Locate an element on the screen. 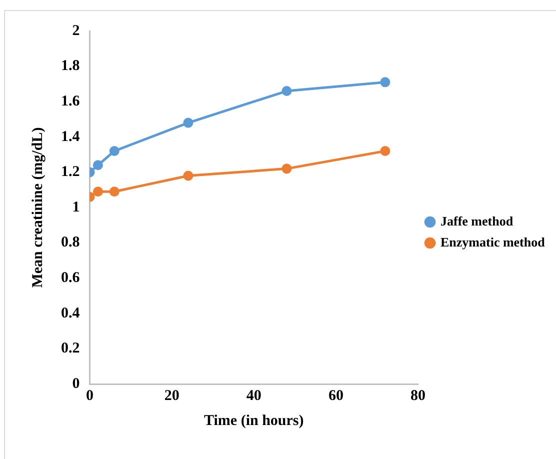 Image resolution: width=556 pixels, height=459 pixels. y-tick-label: 0.2 is located at coordinates (70, 348).